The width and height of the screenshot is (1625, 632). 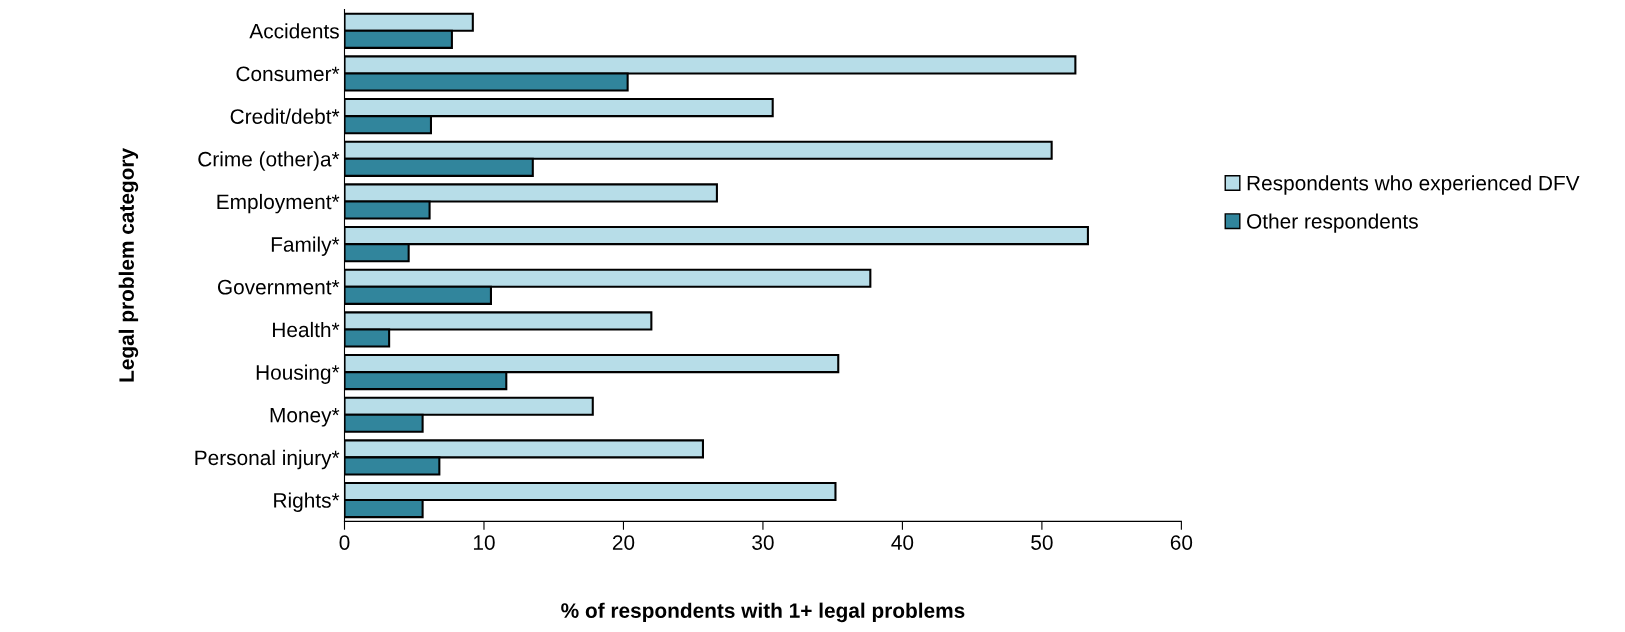 What do you see at coordinates (623, 542) in the screenshot?
I see `x-tick-label: 20` at bounding box center [623, 542].